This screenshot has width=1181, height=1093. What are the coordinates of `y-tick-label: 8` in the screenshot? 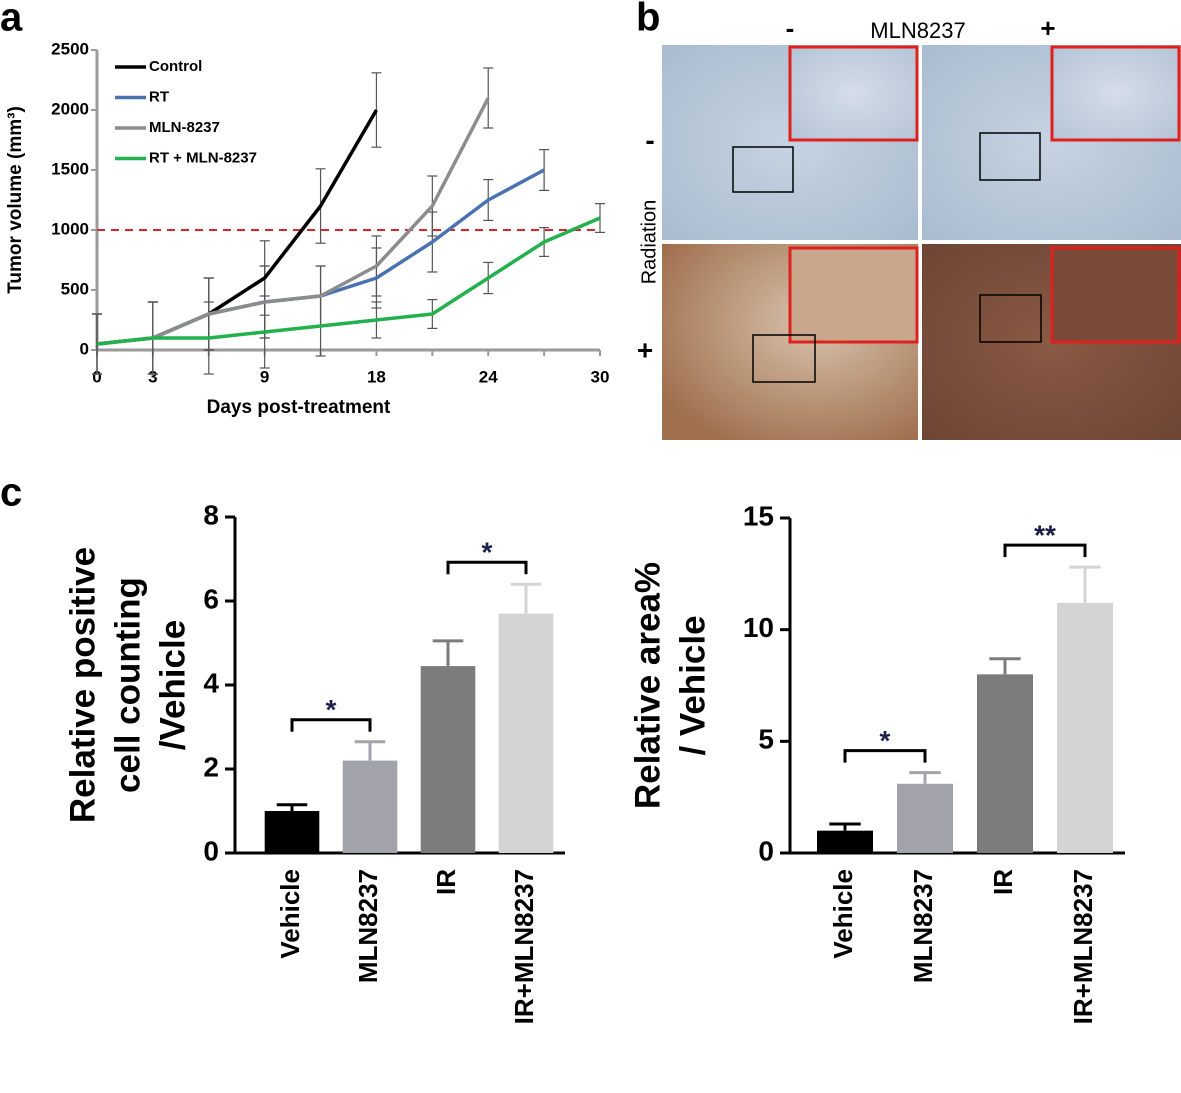 It's located at (211, 514).